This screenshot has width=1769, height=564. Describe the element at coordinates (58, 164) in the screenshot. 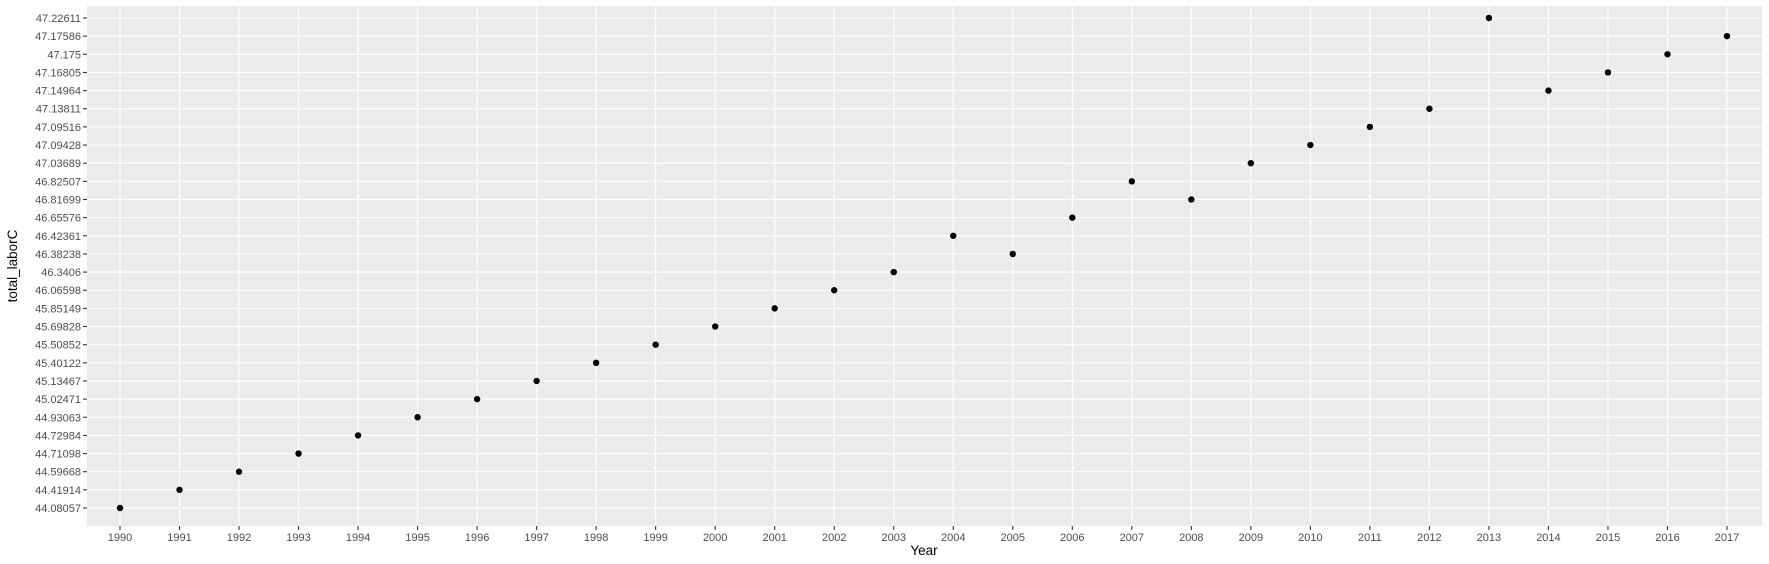

I see `y-tick-label: 47.03689` at that location.